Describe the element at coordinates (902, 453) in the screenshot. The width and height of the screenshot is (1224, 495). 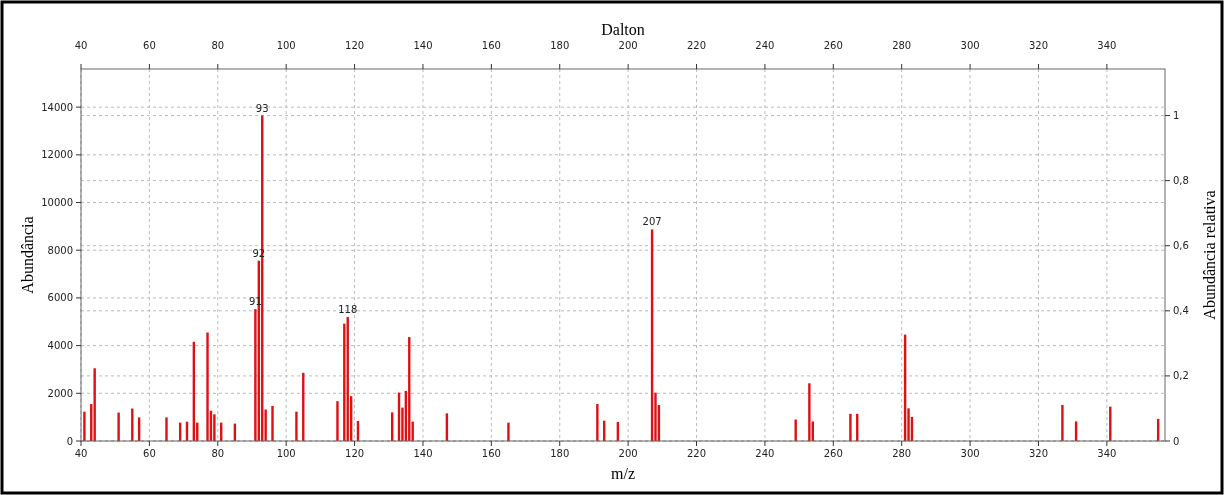
I see `x-tick-label: 280` at that location.